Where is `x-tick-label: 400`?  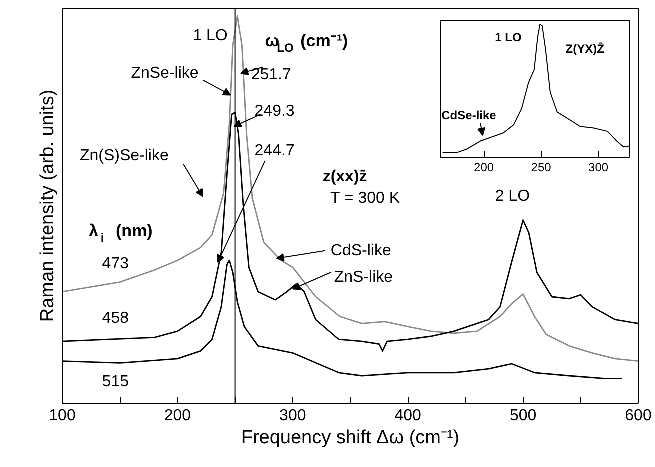
x-tick-label: 400 is located at coordinates (408, 416).